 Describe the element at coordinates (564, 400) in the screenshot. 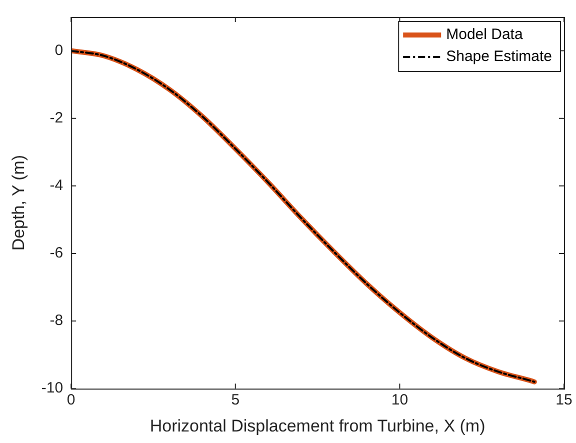

I see `x-tick-label: 15` at that location.